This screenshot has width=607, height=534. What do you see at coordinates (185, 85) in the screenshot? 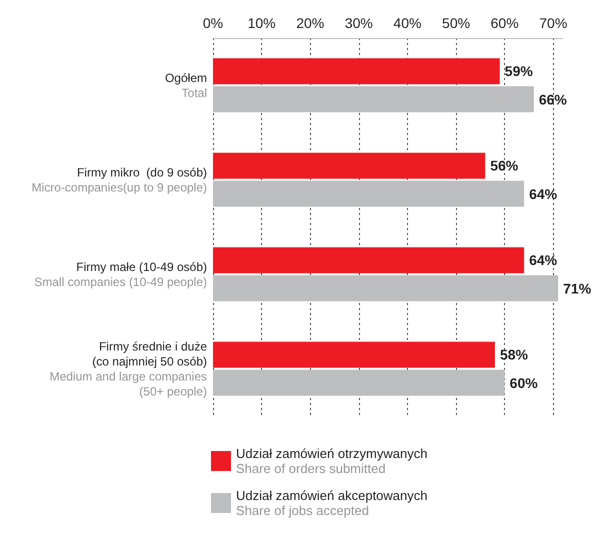
I see `y-tick-label: Ogółem Total` at bounding box center [185, 85].